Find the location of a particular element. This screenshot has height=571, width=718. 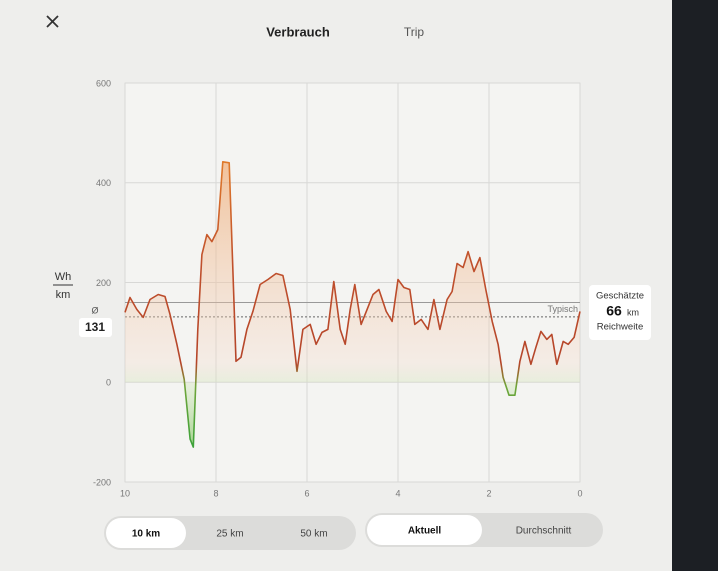

x-tick-label: 8 is located at coordinates (215, 493).